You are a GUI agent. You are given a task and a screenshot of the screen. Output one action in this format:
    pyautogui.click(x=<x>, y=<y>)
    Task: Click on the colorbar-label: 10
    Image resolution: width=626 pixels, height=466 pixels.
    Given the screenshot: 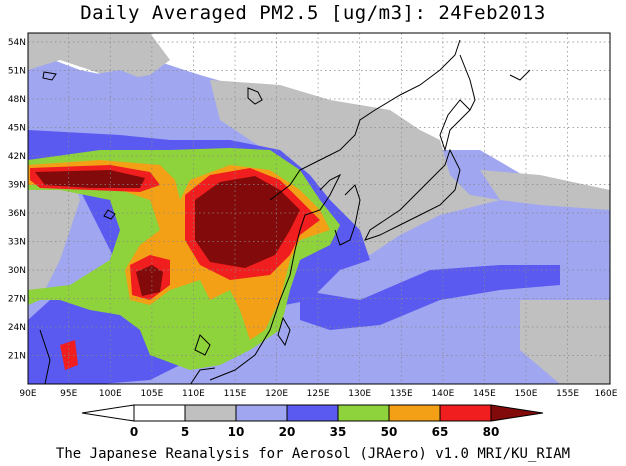 What is the action you would take?
    pyautogui.click(x=236, y=432)
    